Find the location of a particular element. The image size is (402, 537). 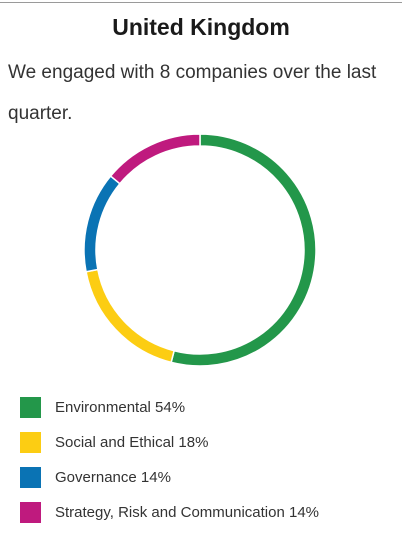

legend-item-environmental: Environmental 54% is located at coordinates (210, 407).